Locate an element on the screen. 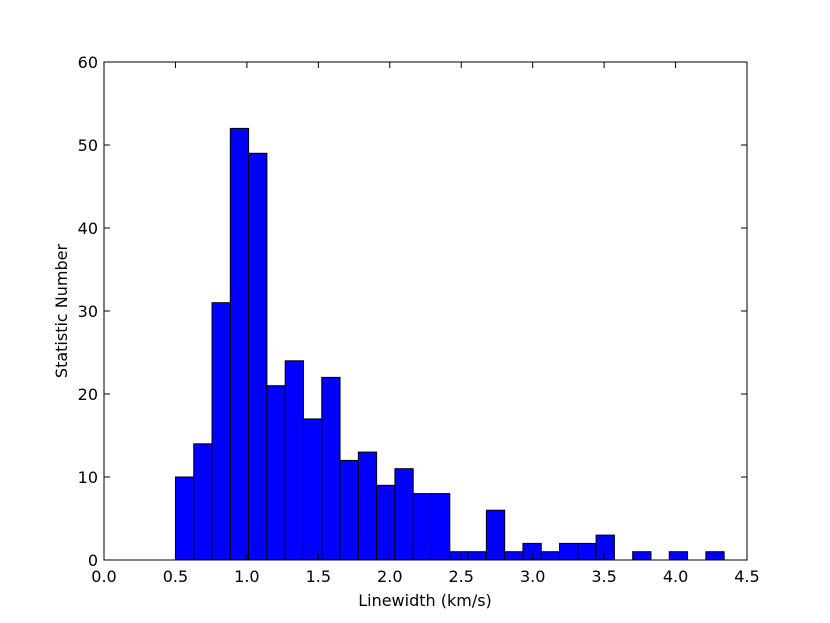 The height and width of the screenshot is (623, 830). y-tick-label: 60 is located at coordinates (88, 62).